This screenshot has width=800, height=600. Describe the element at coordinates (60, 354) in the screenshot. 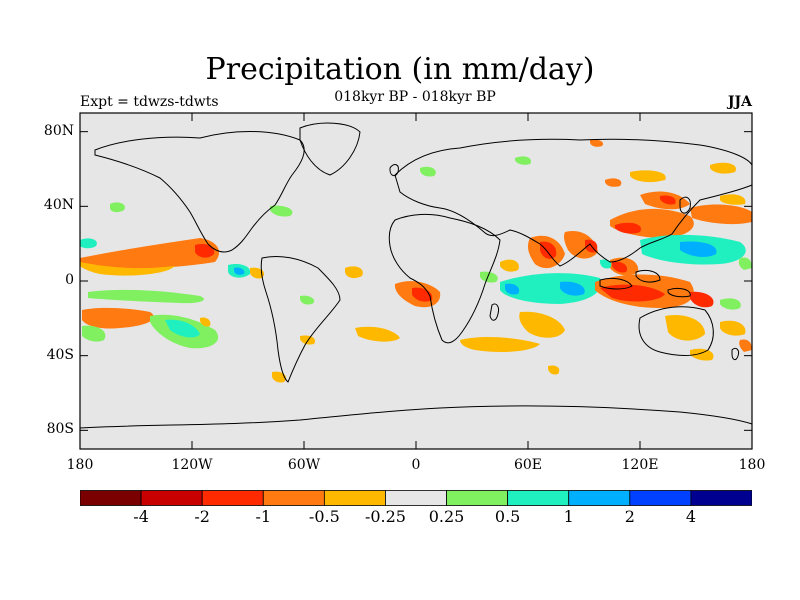

I see `y-tick-label: 40S` at that location.